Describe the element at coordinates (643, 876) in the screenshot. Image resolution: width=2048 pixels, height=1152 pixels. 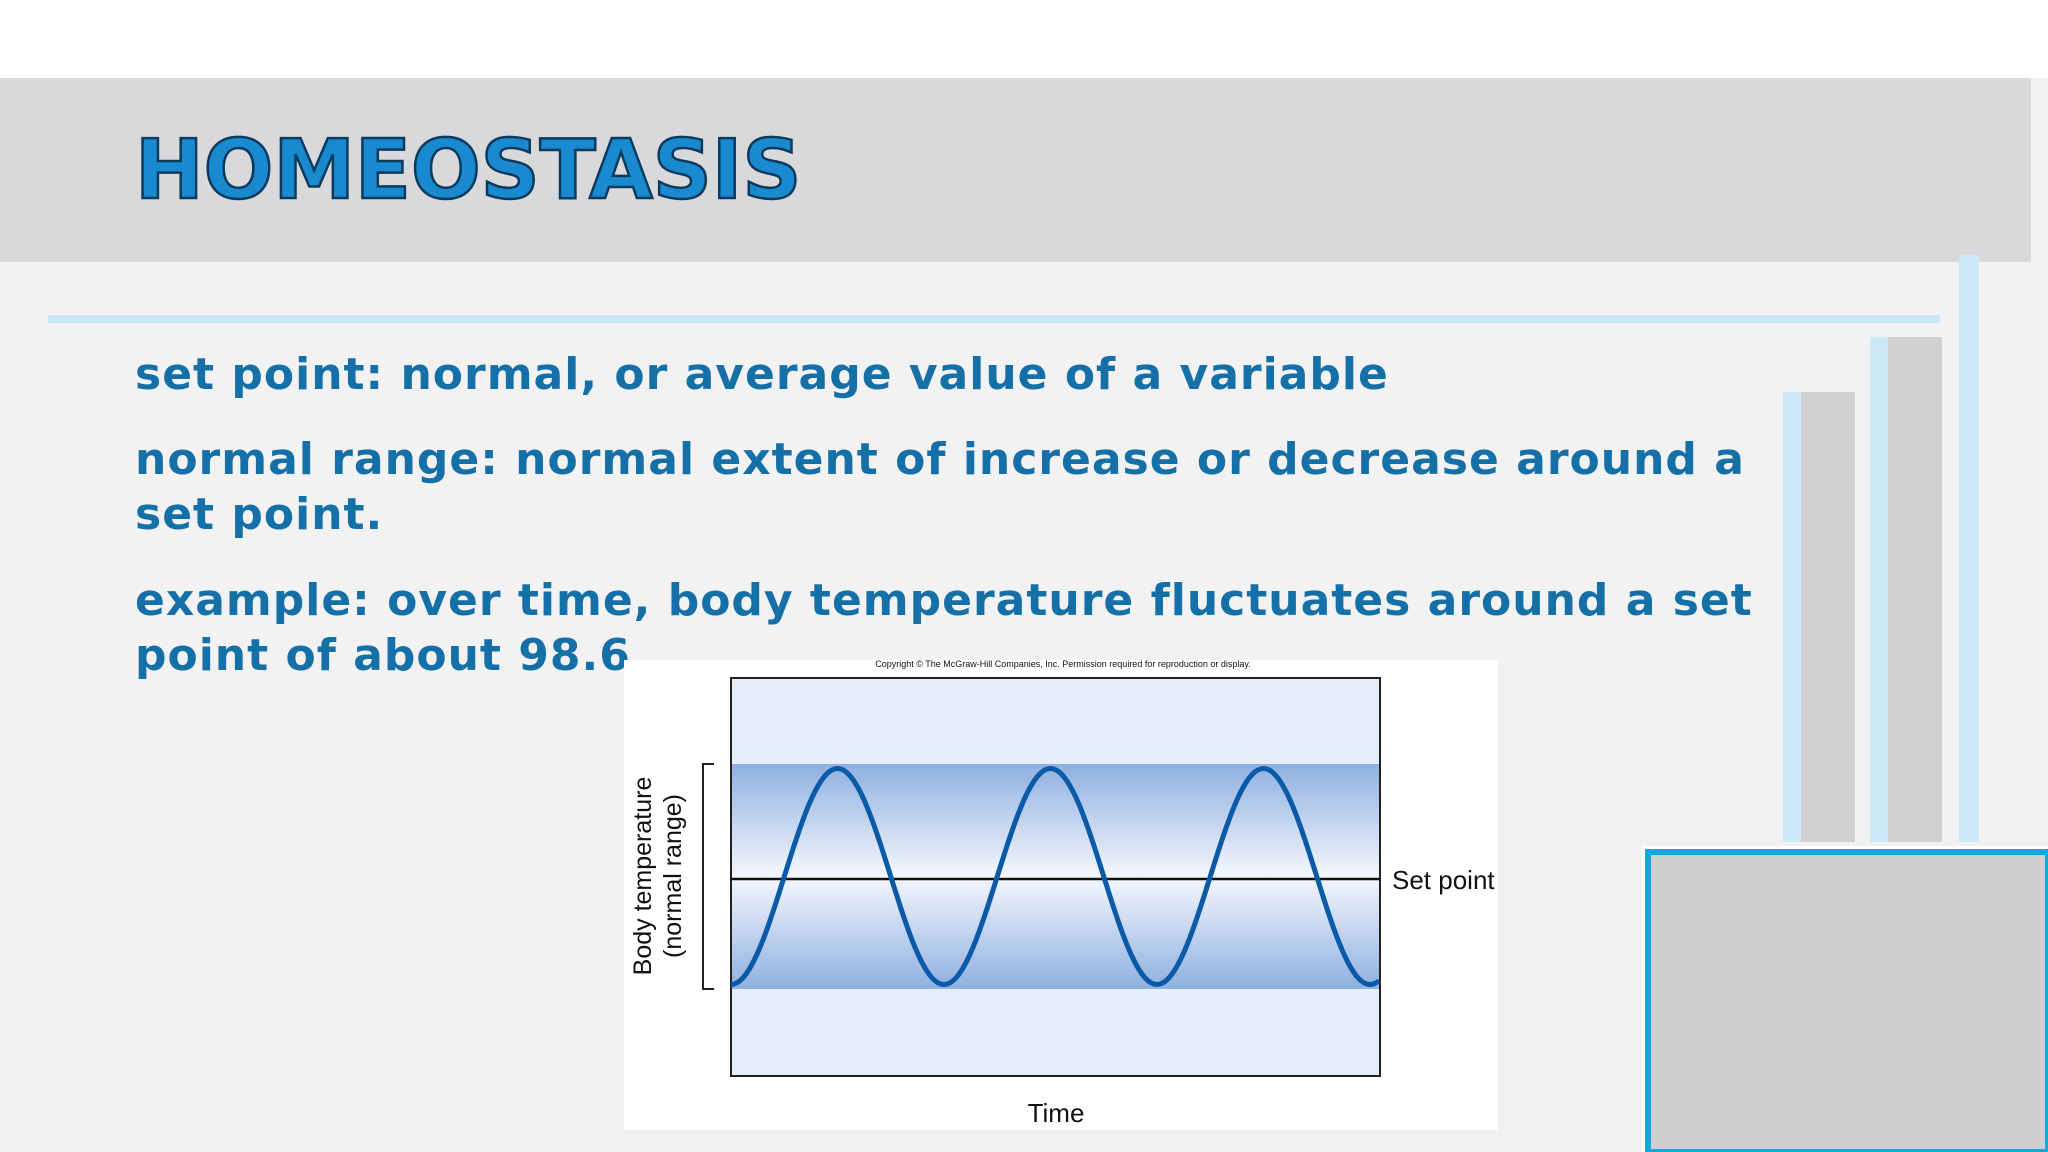
I see `y-label-line: Body temperature` at that location.